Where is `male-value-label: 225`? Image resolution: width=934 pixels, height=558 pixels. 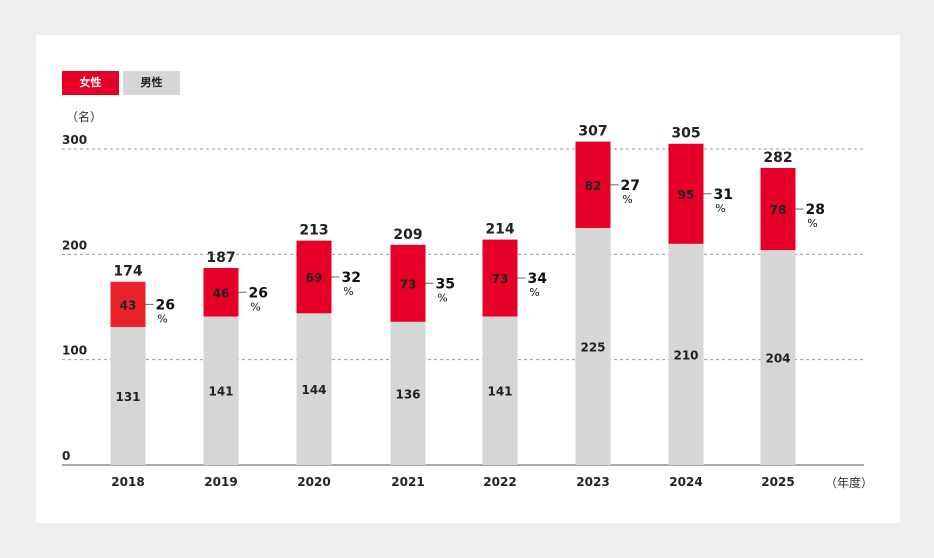 male-value-label: 225 is located at coordinates (592, 348).